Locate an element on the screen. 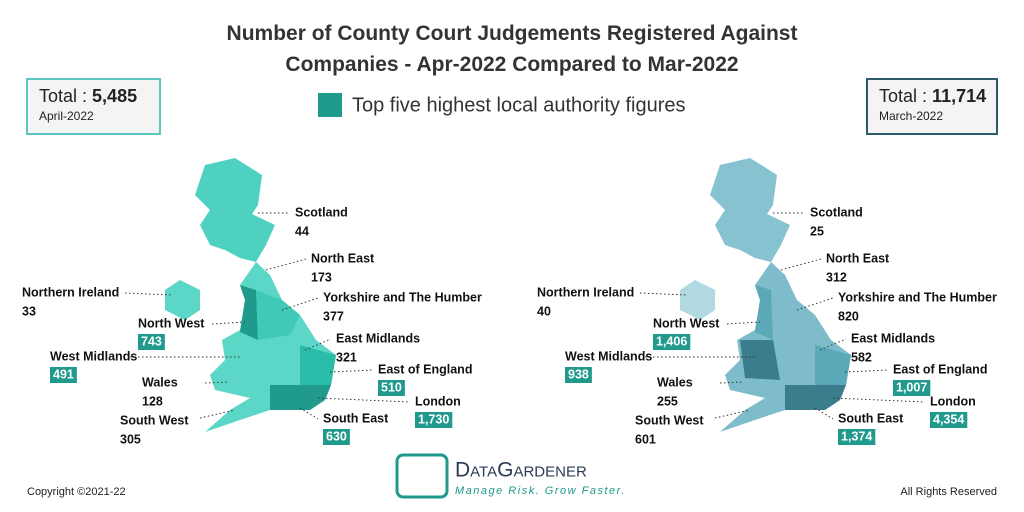  region-value: 321 is located at coordinates (346, 357).